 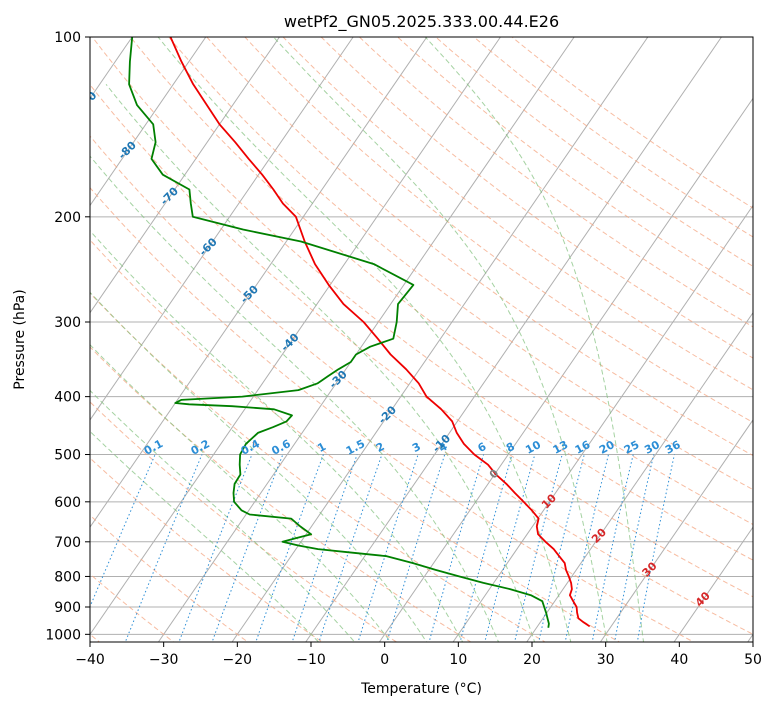 I want to click on x-tick-label: −30, so click(x=164, y=660).